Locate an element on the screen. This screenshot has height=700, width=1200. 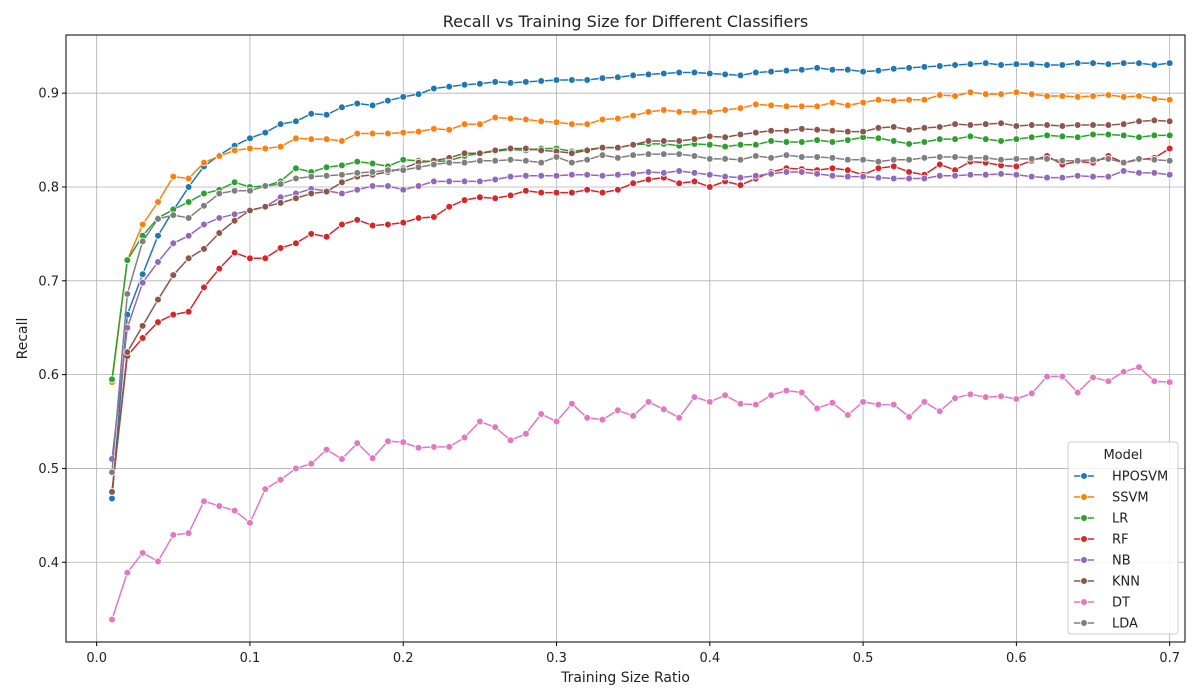
y-tick-label: 0.8 is located at coordinates (48, 187).